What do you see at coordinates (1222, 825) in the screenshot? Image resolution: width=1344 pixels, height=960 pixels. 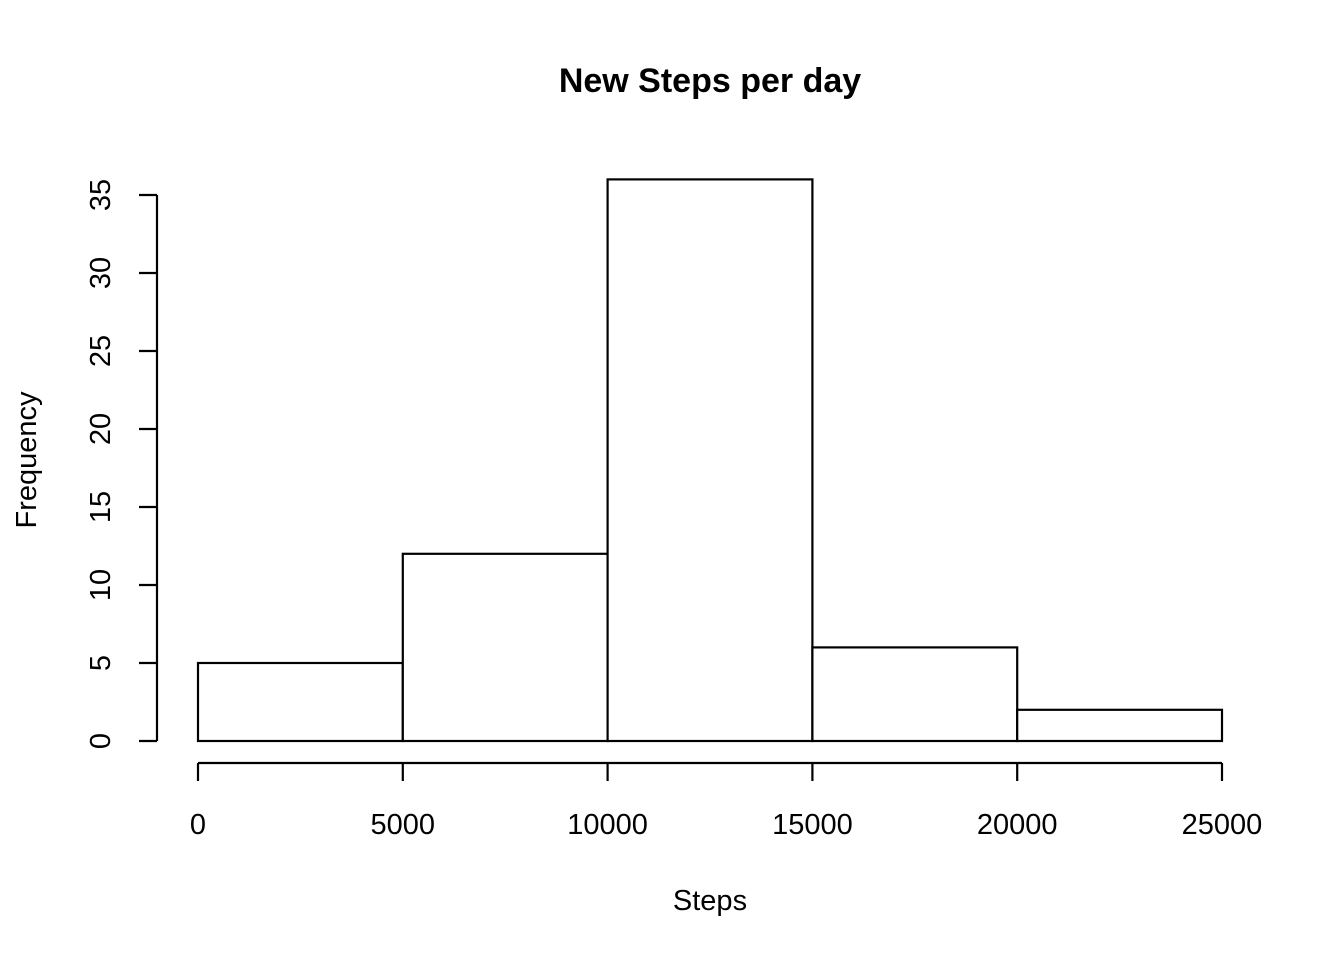 I see `x-tick-label-5: 25000` at bounding box center [1222, 825].